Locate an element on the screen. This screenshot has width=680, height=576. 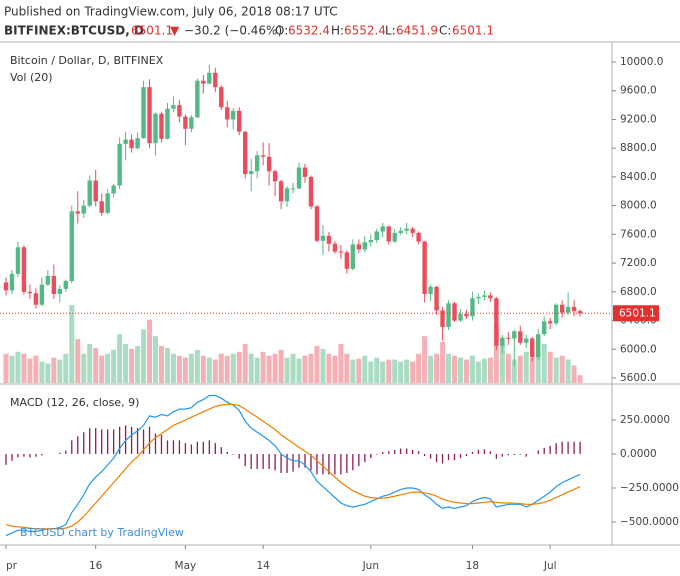
y-tick-label: 10000.0 is located at coordinates (641, 62).